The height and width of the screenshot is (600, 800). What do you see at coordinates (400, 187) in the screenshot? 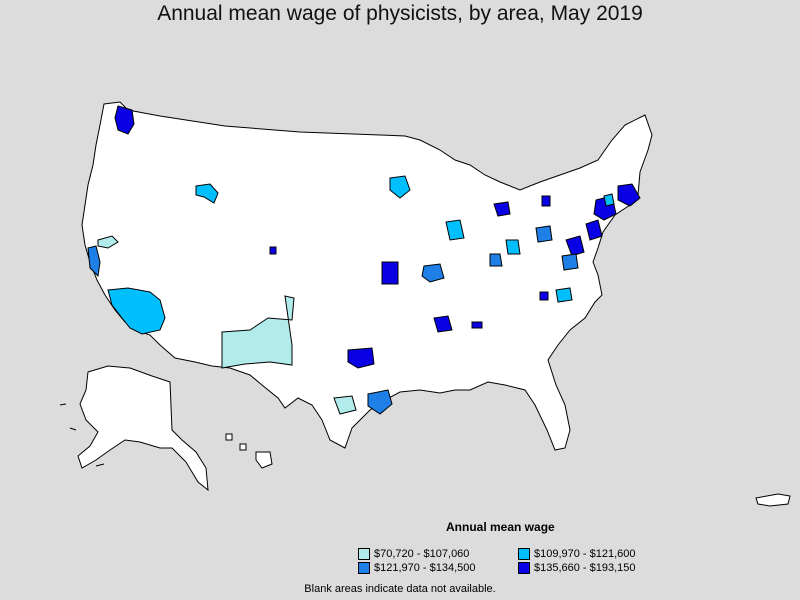
I see `area-minneapolis` at bounding box center [400, 187].